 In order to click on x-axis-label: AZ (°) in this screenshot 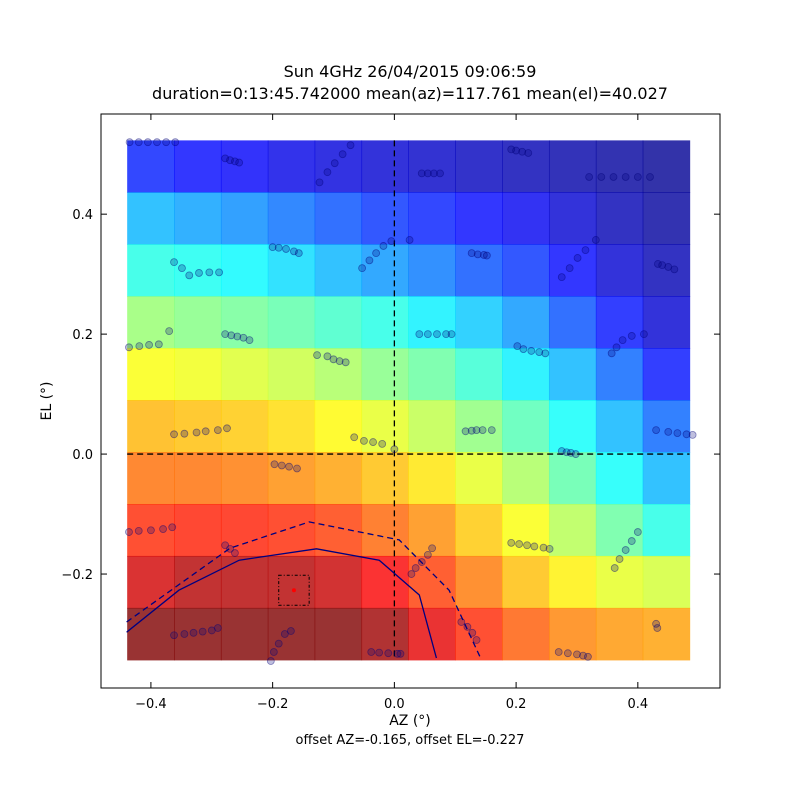, I will do `click(410, 721)`.